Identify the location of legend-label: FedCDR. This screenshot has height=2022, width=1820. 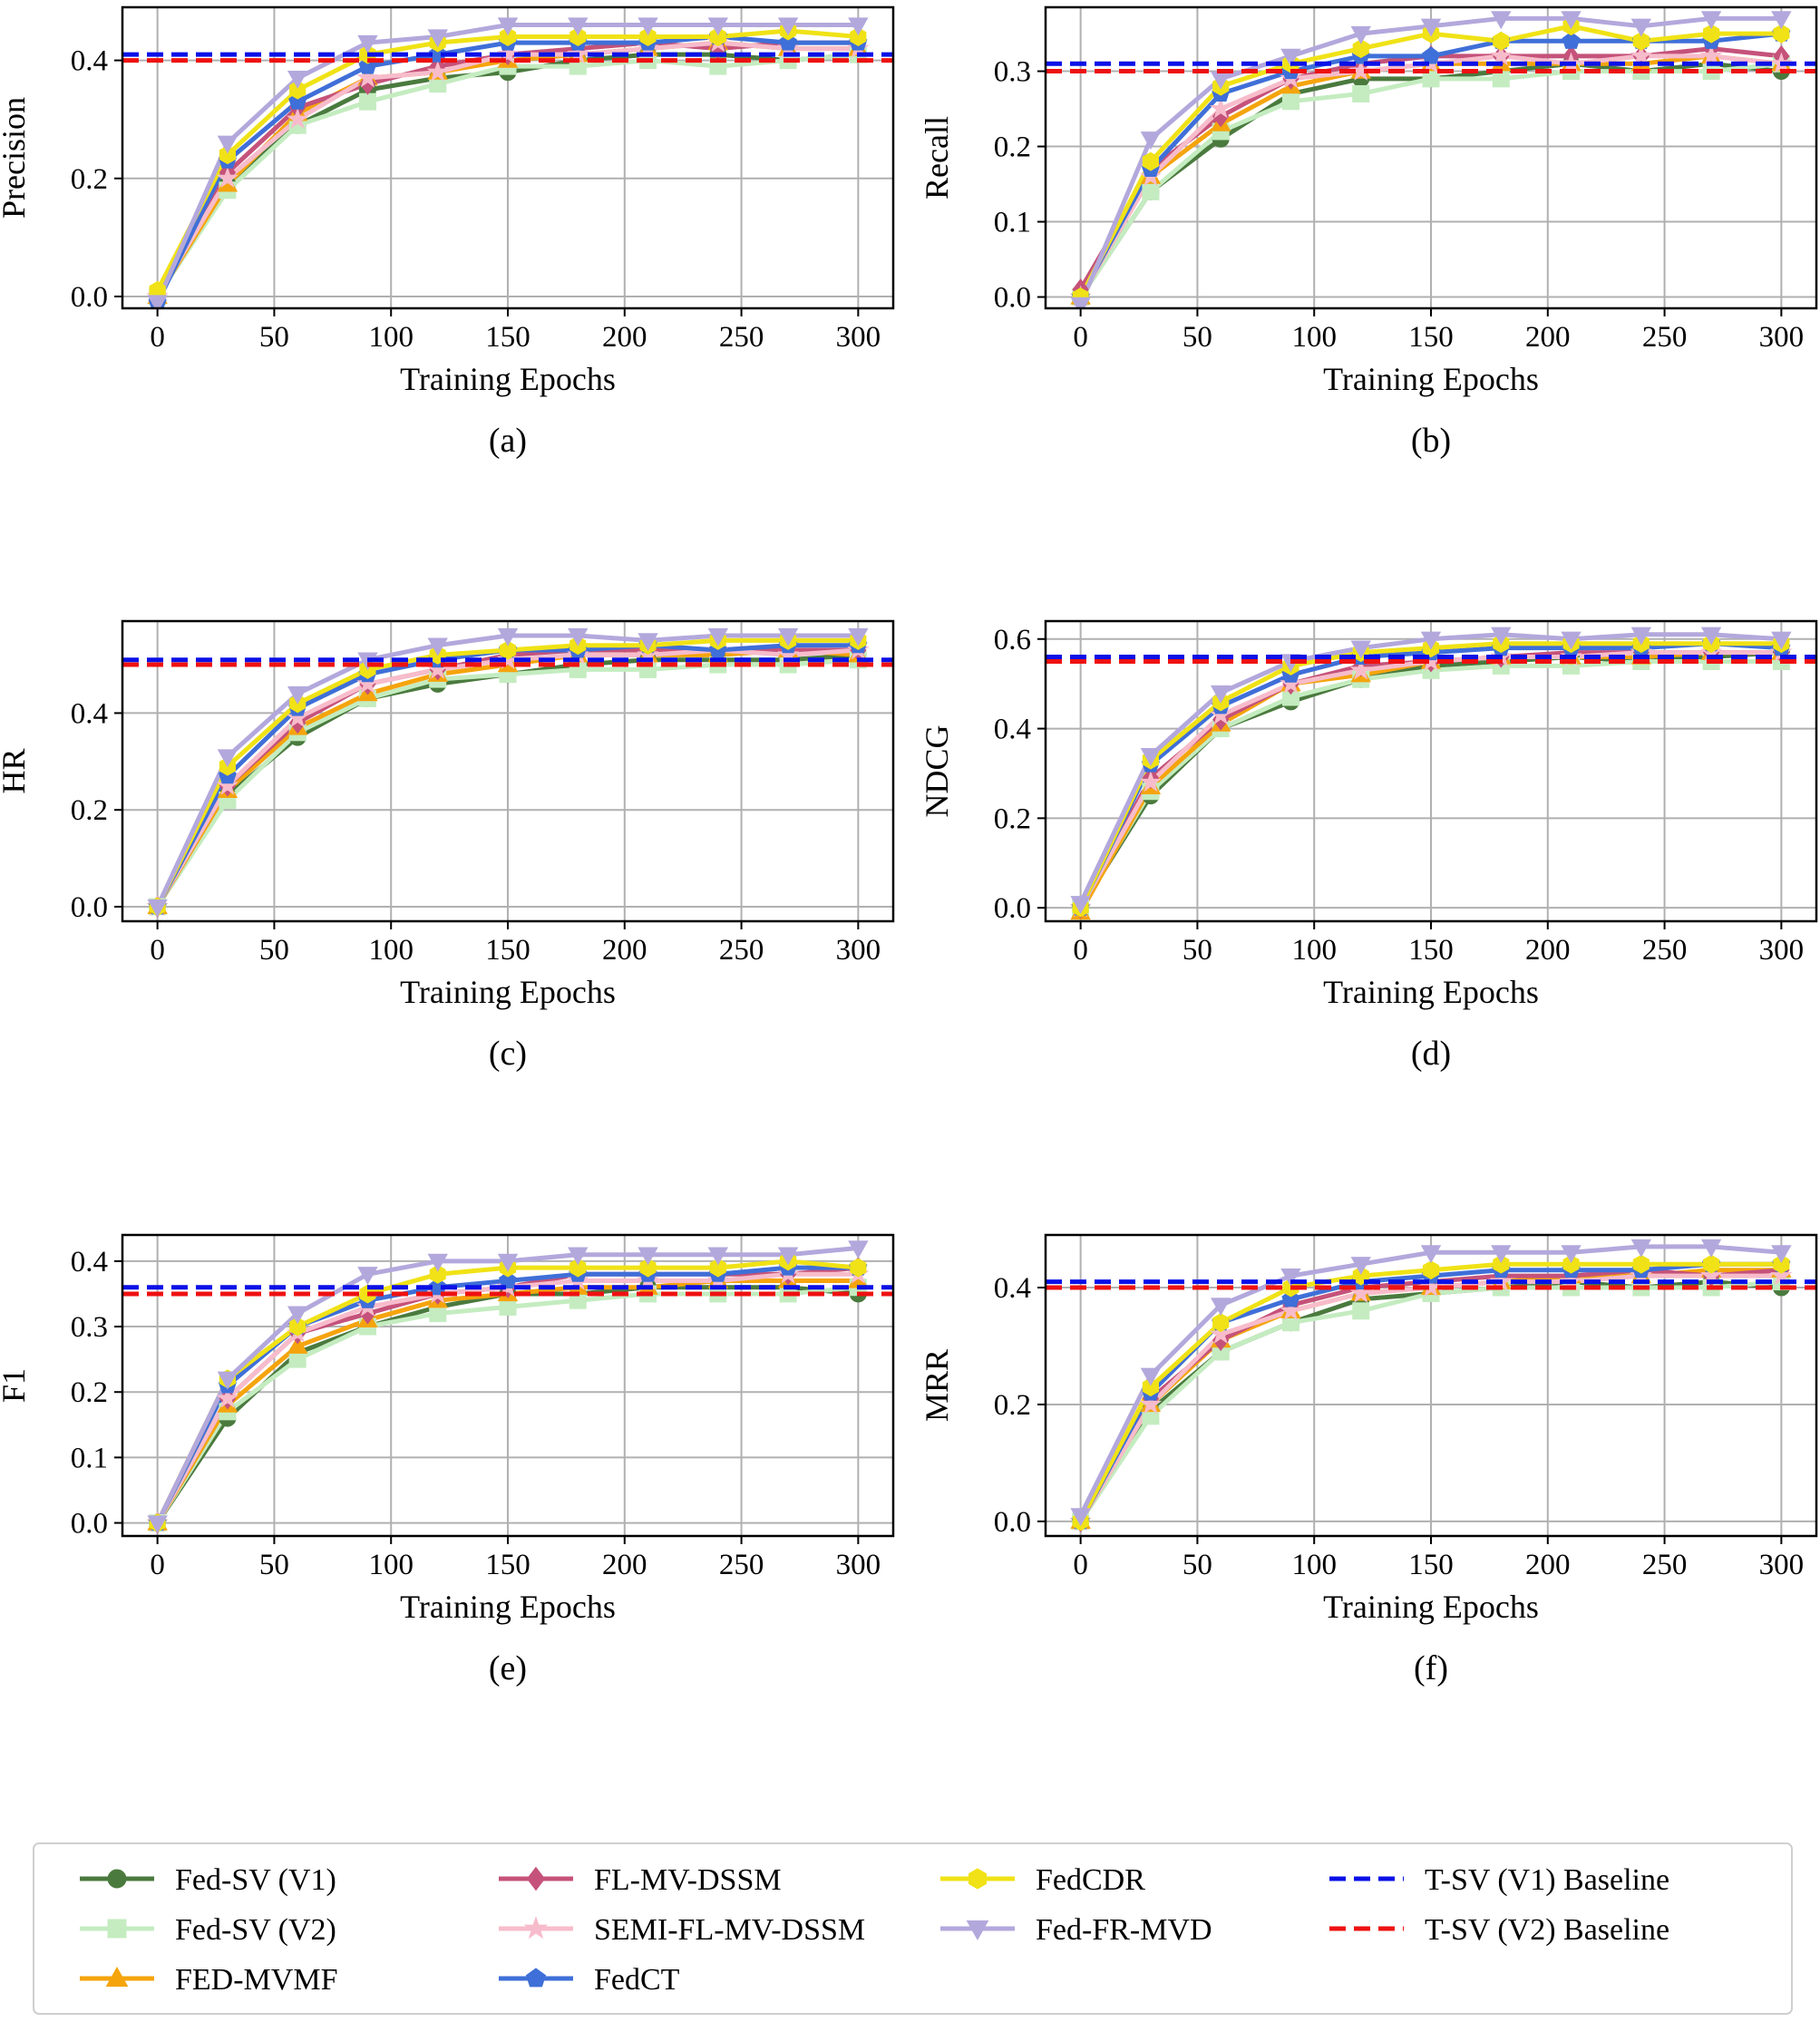
(1090, 1880).